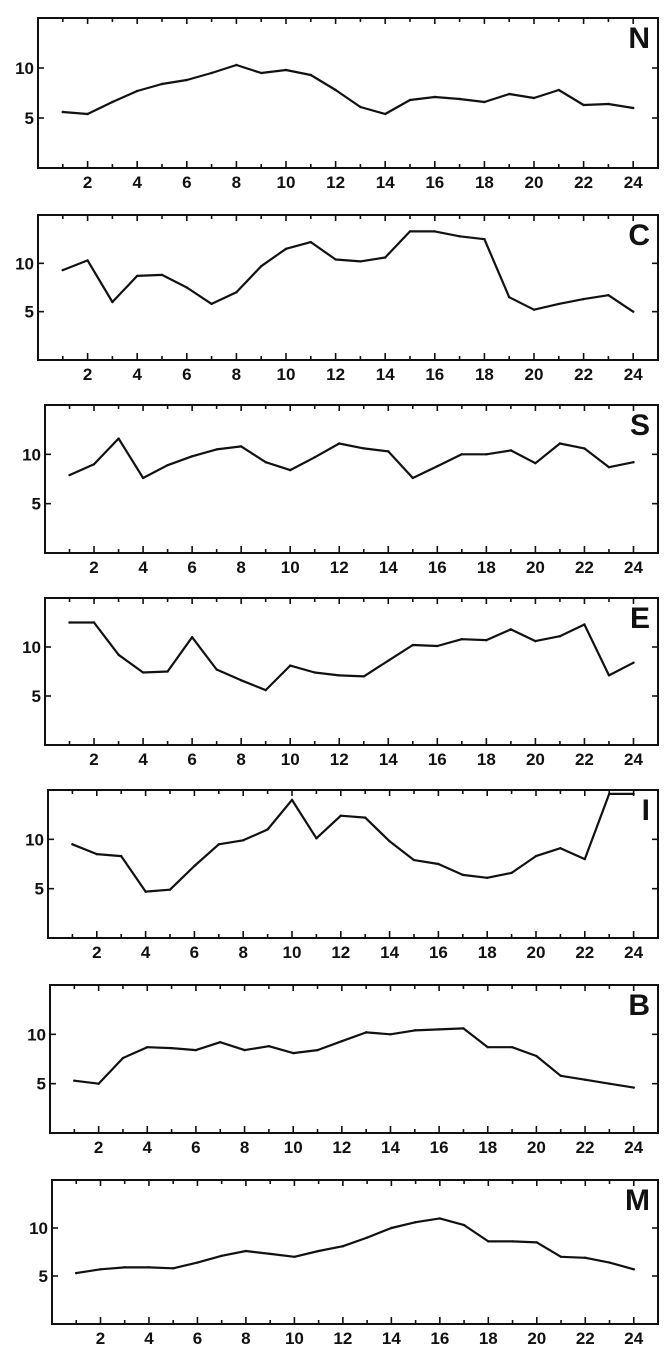 The height and width of the screenshot is (1349, 670). What do you see at coordinates (93, 759) in the screenshot?
I see `x-tick-label: 2` at bounding box center [93, 759].